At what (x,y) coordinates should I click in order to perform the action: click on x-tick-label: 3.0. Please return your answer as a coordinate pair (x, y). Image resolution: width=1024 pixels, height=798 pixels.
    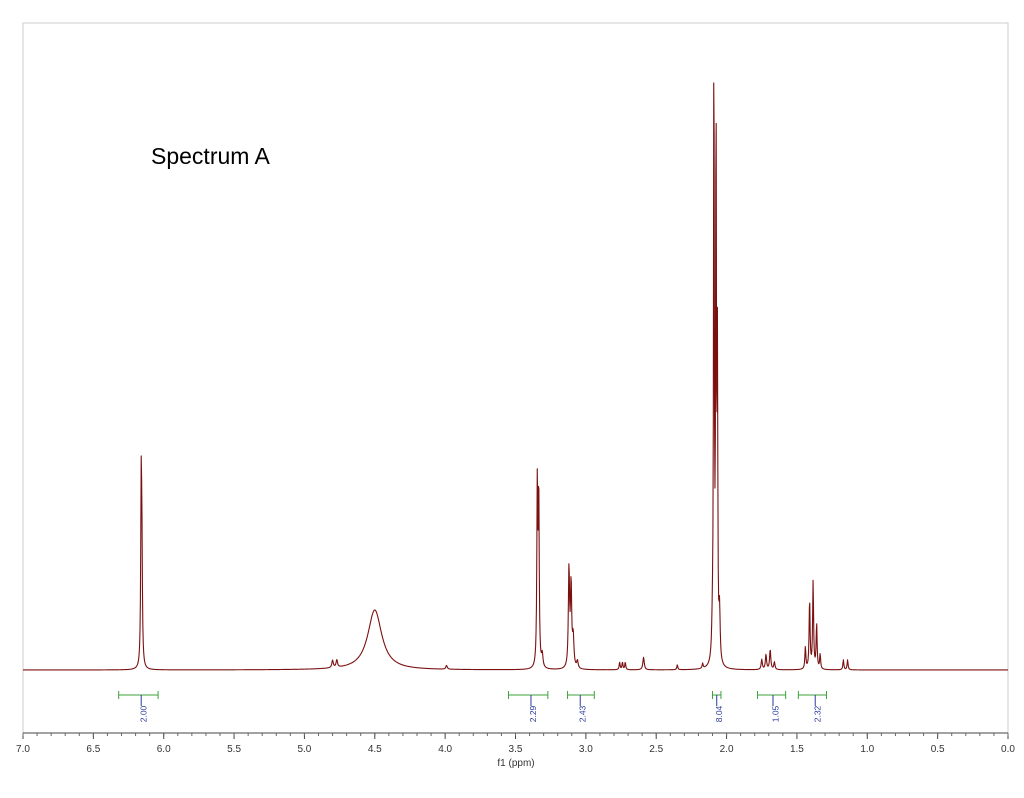
    Looking at the image, I should click on (586, 749).